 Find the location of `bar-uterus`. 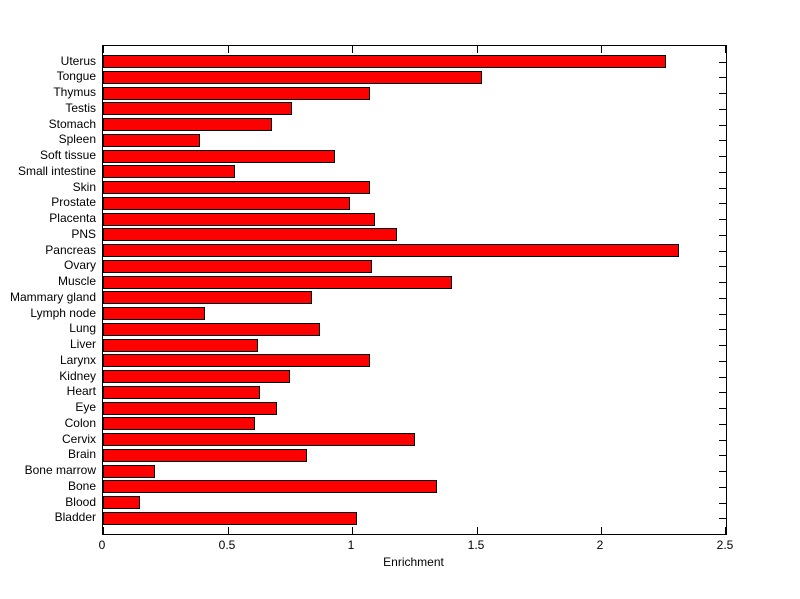

bar-uterus is located at coordinates (384, 61).